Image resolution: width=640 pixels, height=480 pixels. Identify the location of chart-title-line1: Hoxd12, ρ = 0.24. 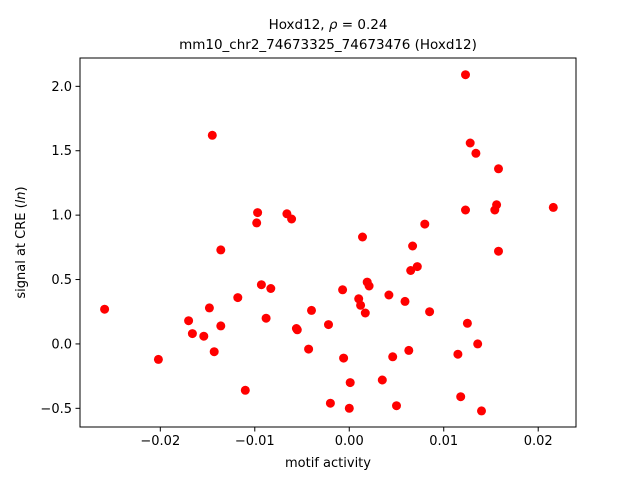
(328, 25).